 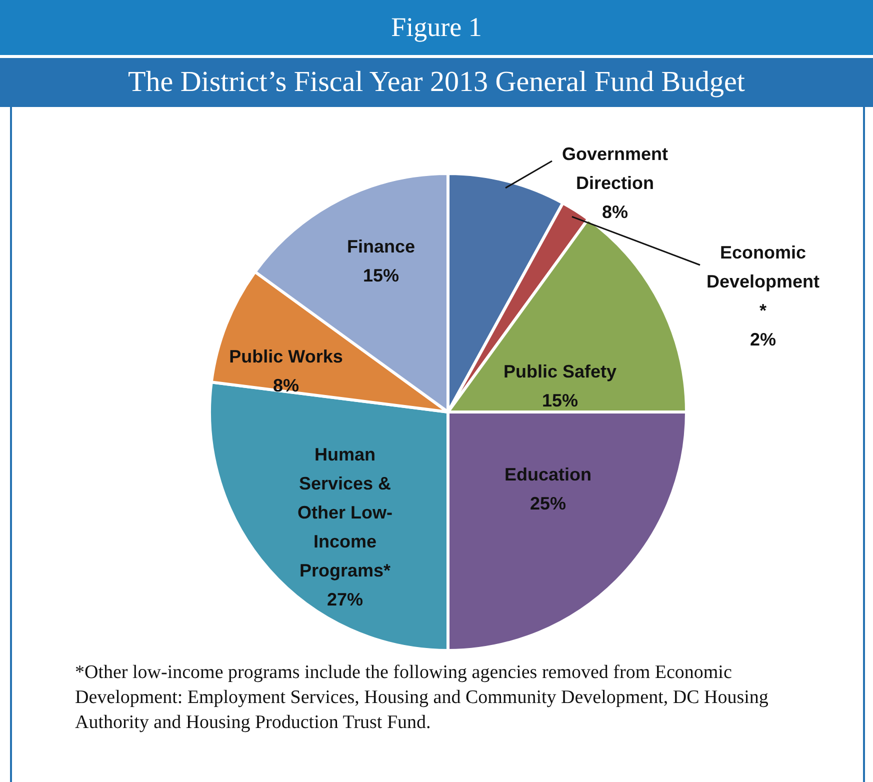 What do you see at coordinates (763, 339) in the screenshot?
I see `data-label: 2%` at bounding box center [763, 339].